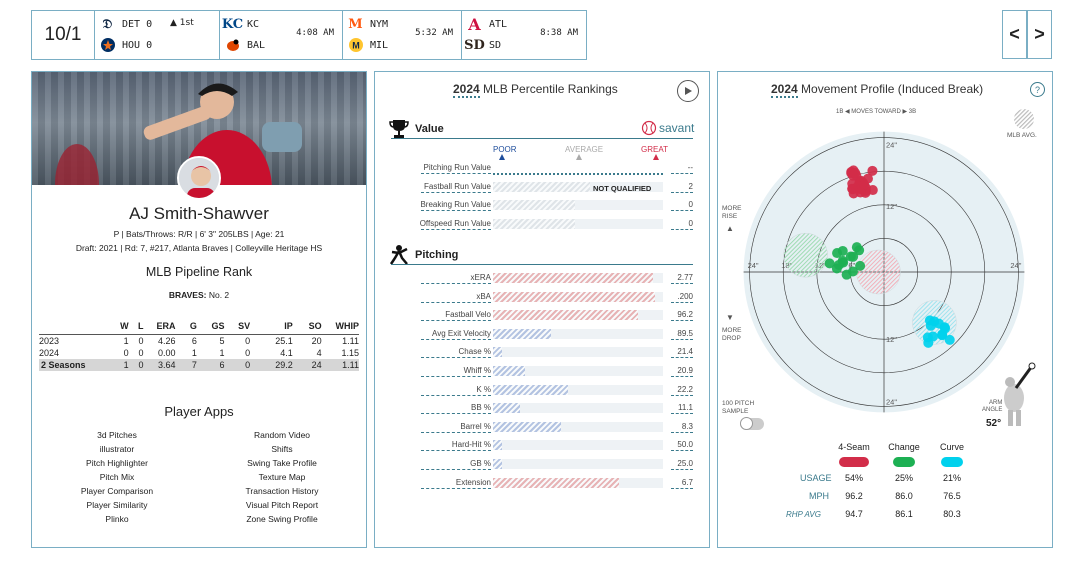 The image size is (1080, 562). What do you see at coordinates (282, 491) in the screenshot?
I see `app-link: Transaction History` at bounding box center [282, 491].